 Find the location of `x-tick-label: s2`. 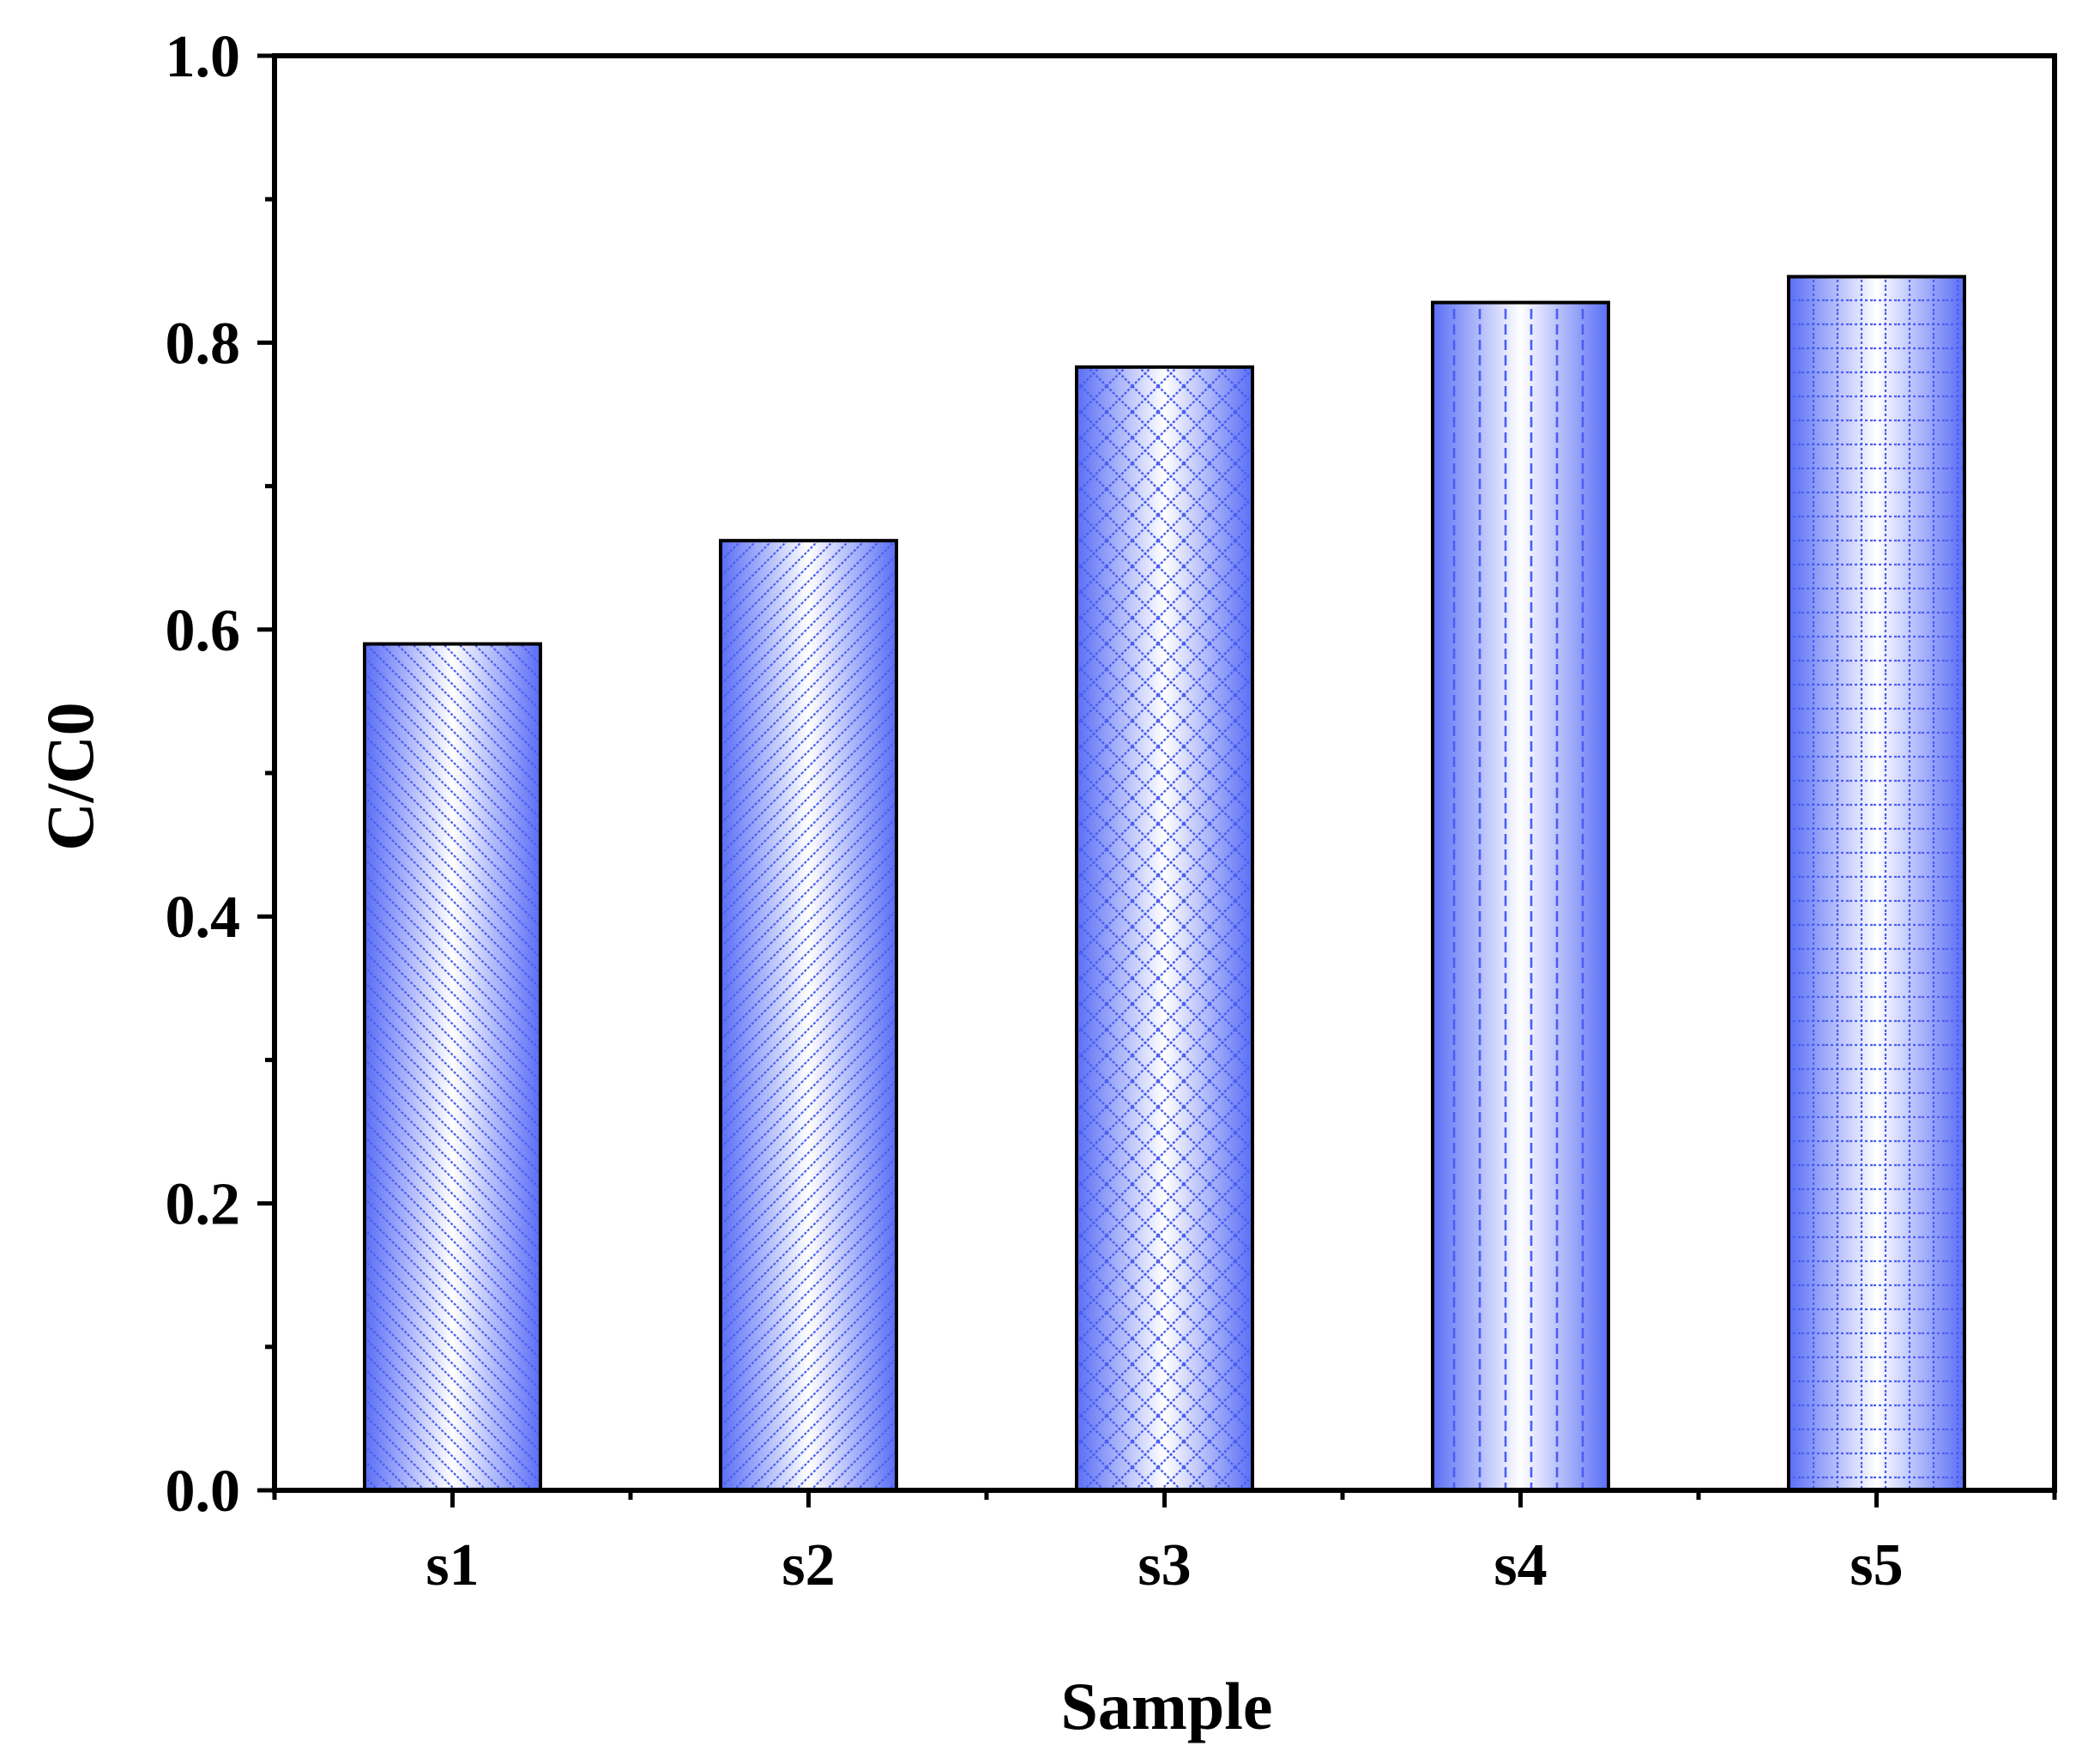

x-tick-label: s2 is located at coordinates (808, 1565).